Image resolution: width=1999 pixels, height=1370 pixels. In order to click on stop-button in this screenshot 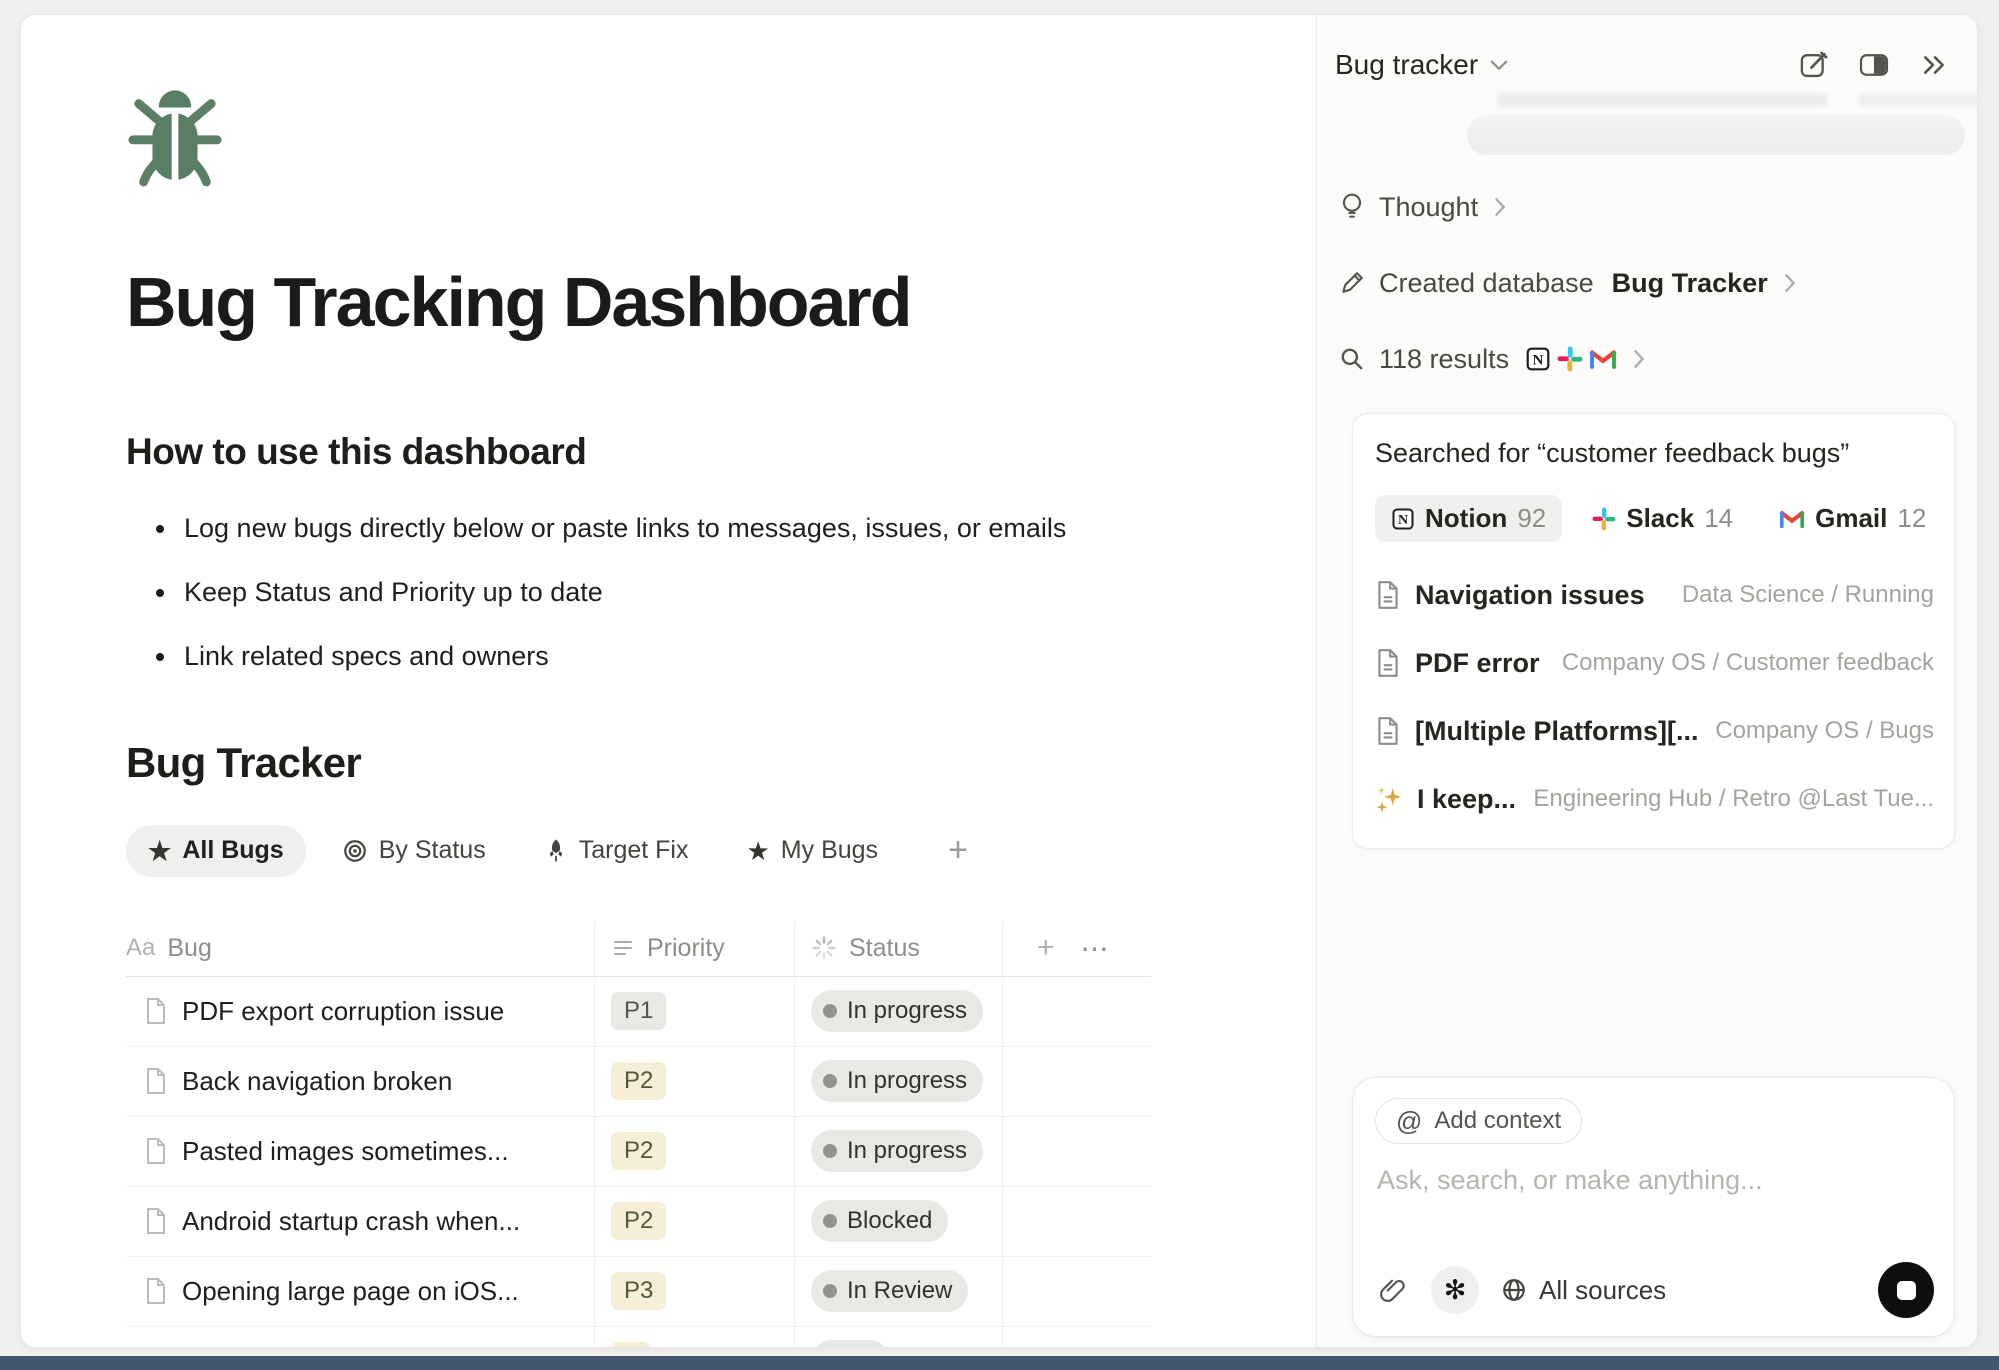, I will do `click(1906, 1290)`.